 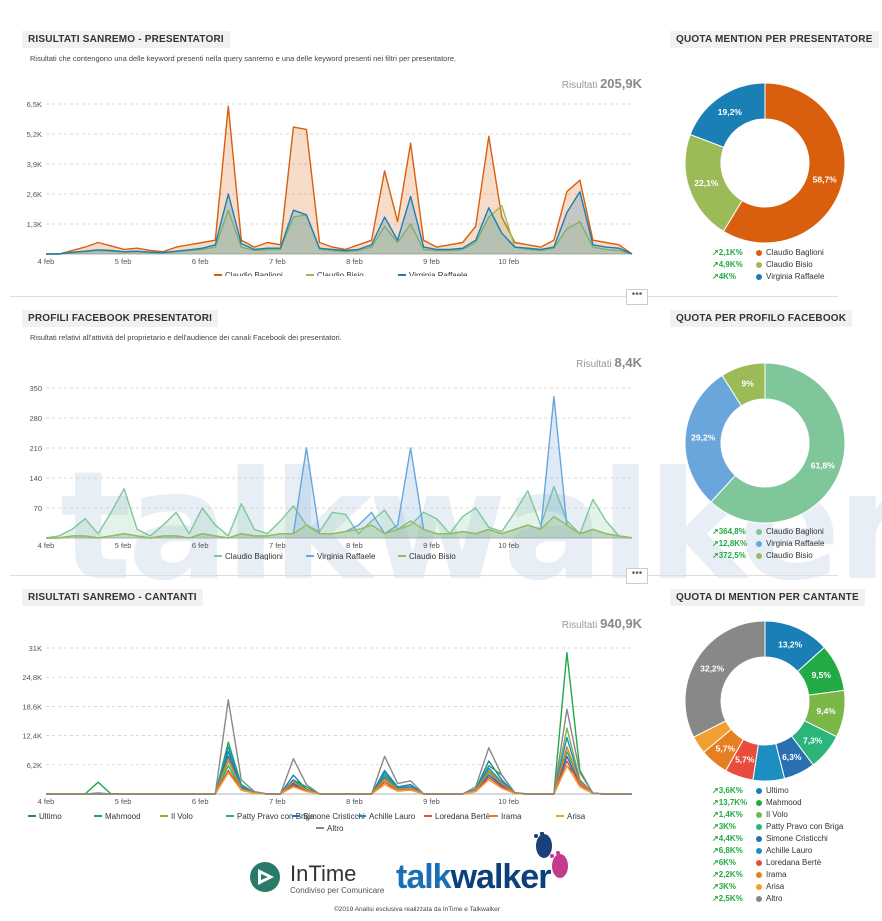 What do you see at coordinates (38, 508) in the screenshot?
I see `y-tick-label: 70` at bounding box center [38, 508].